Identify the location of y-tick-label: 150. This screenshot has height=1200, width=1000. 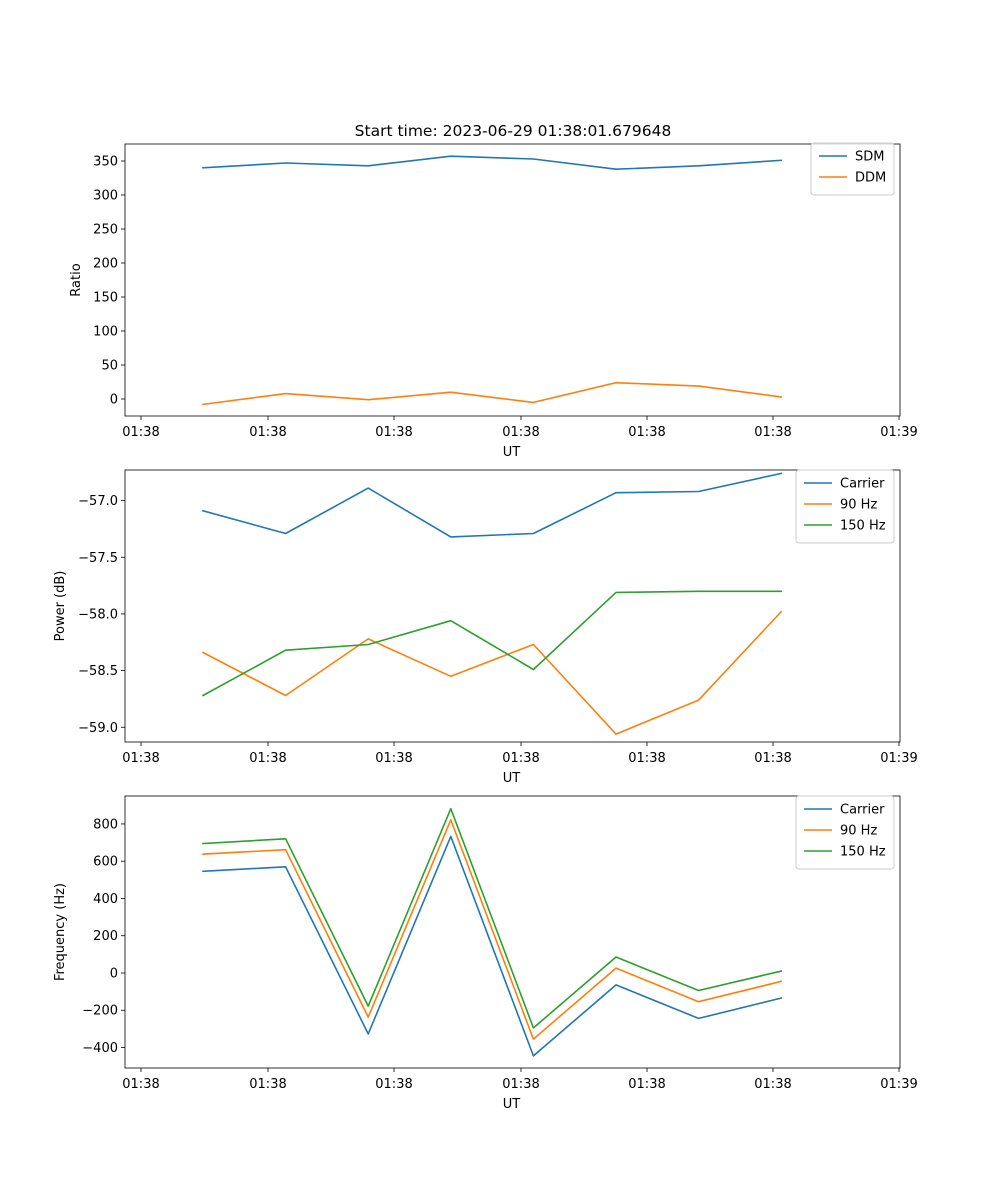
(105, 298).